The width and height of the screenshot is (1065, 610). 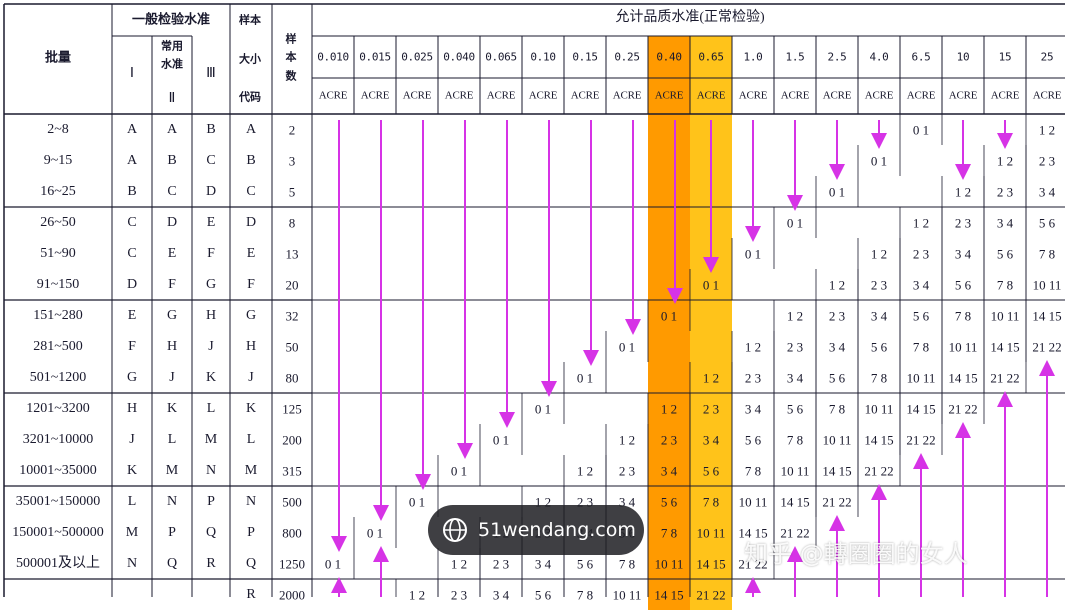 I want to click on row-lot: 35001~150000, so click(x=58, y=501).